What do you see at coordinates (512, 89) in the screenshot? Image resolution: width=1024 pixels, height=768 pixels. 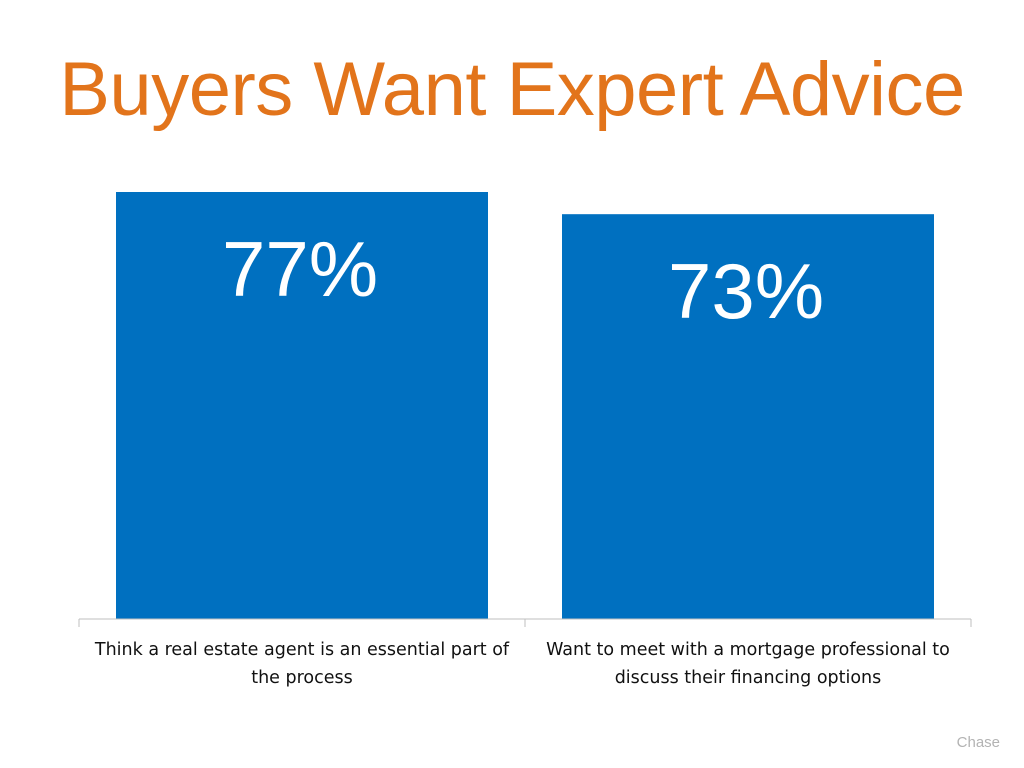 I see `page-title: Buyers Want Expert Advice` at bounding box center [512, 89].